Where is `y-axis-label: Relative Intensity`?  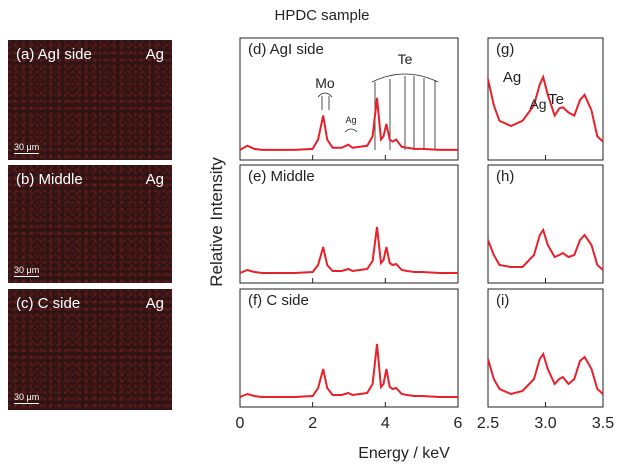 y-axis-label: Relative Intensity is located at coordinates (216, 222).